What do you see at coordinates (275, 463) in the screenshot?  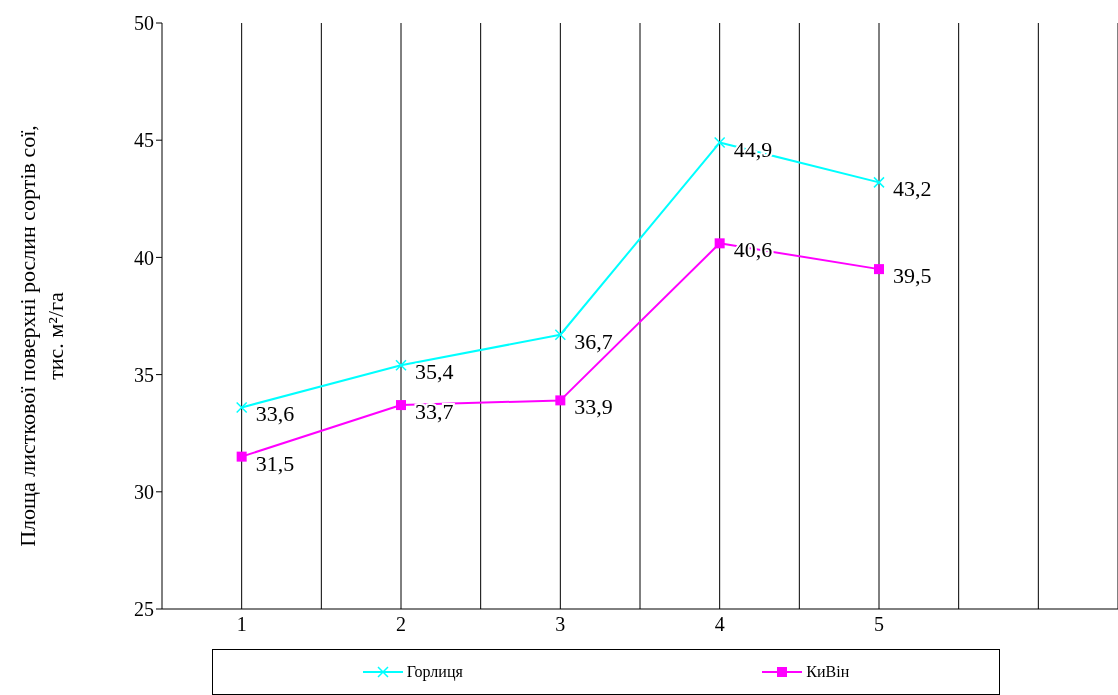 I see `data-label: 31,5` at bounding box center [275, 463].